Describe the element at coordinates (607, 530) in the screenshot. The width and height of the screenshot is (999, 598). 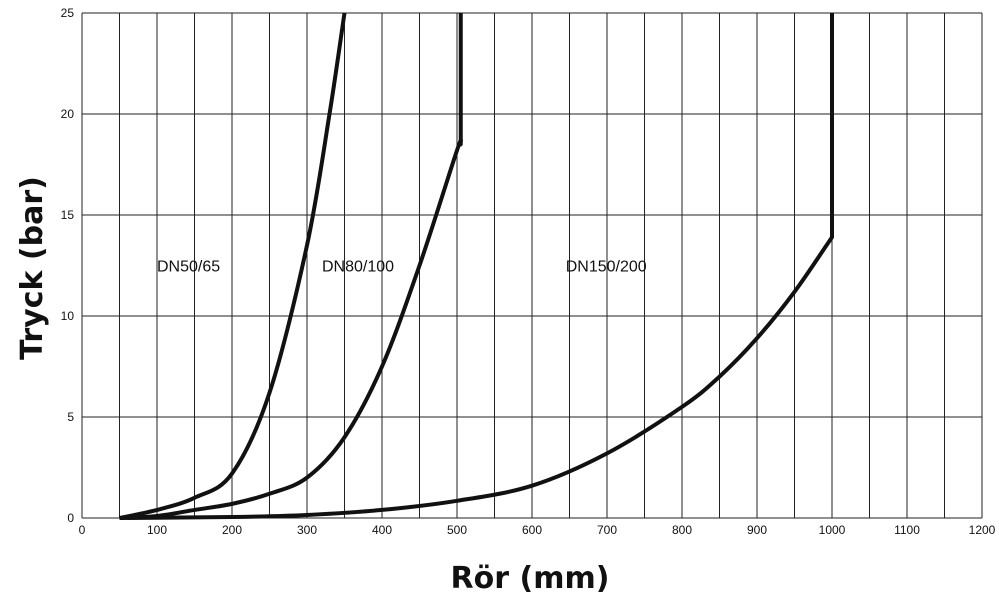
I see `x-tick-label: 700` at that location.